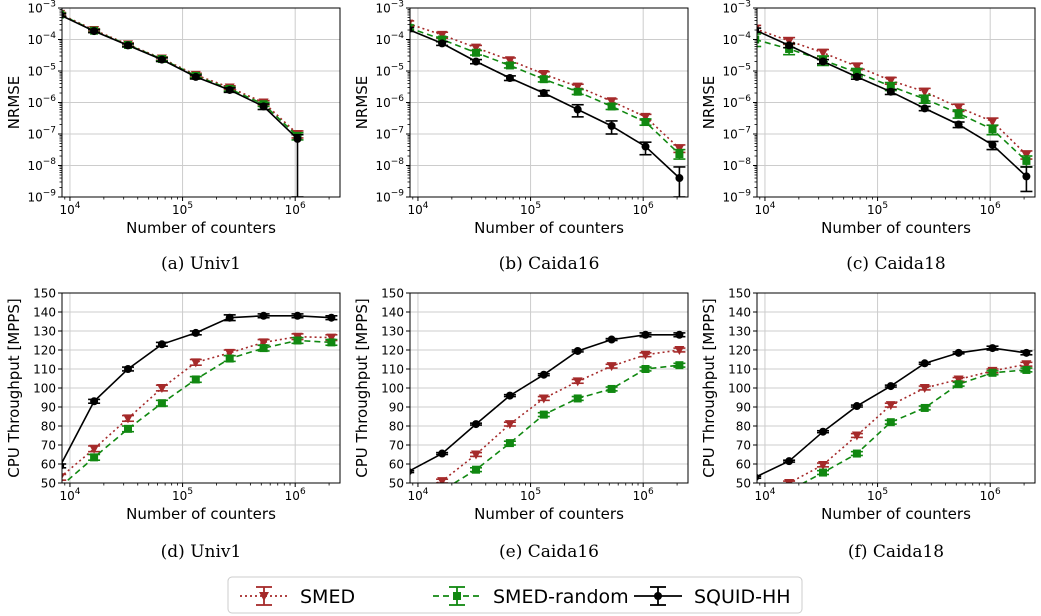  Describe the element at coordinates (392, 332) in the screenshot. I see `y-tick-label-base: 130` at that location.